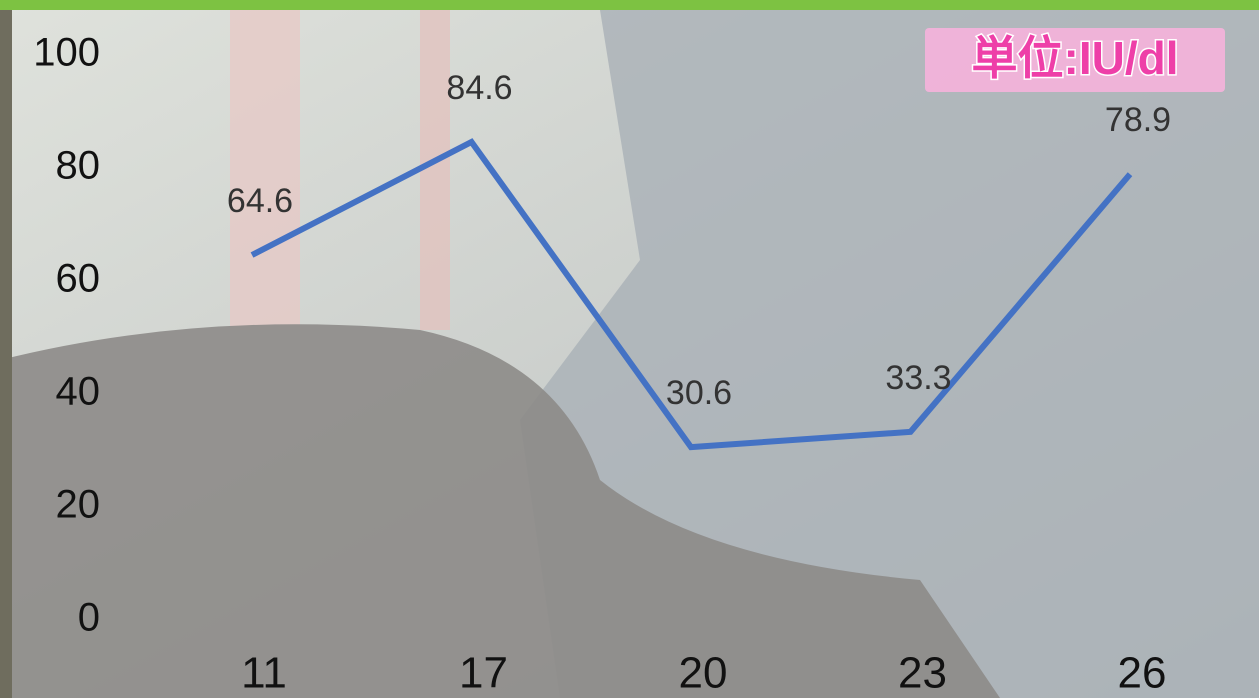 The image size is (1259, 698). I want to click on unit-box, so click(1075, 60).